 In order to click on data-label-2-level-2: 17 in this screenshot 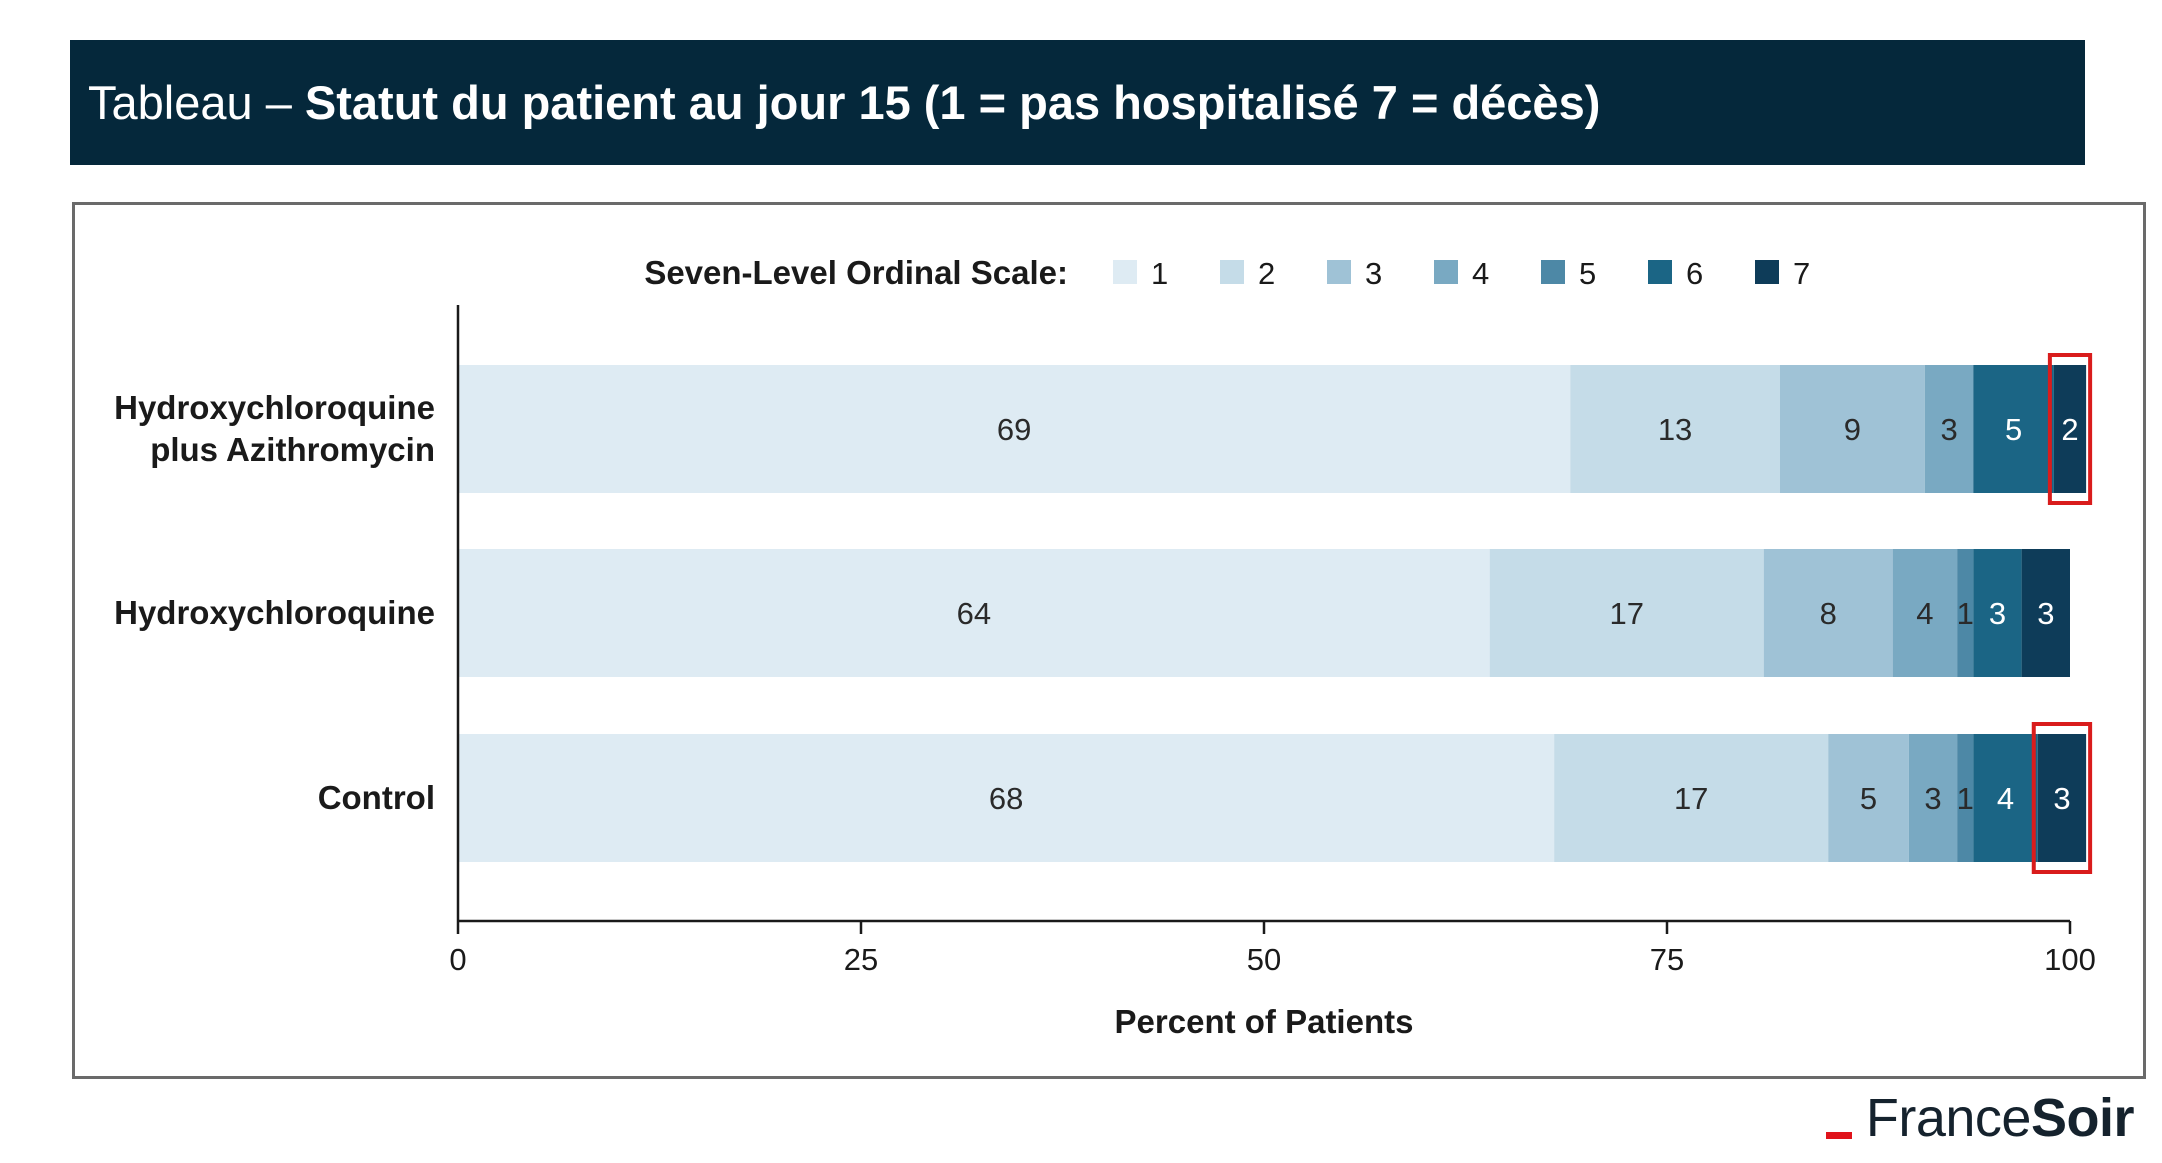, I will do `click(1626, 613)`.